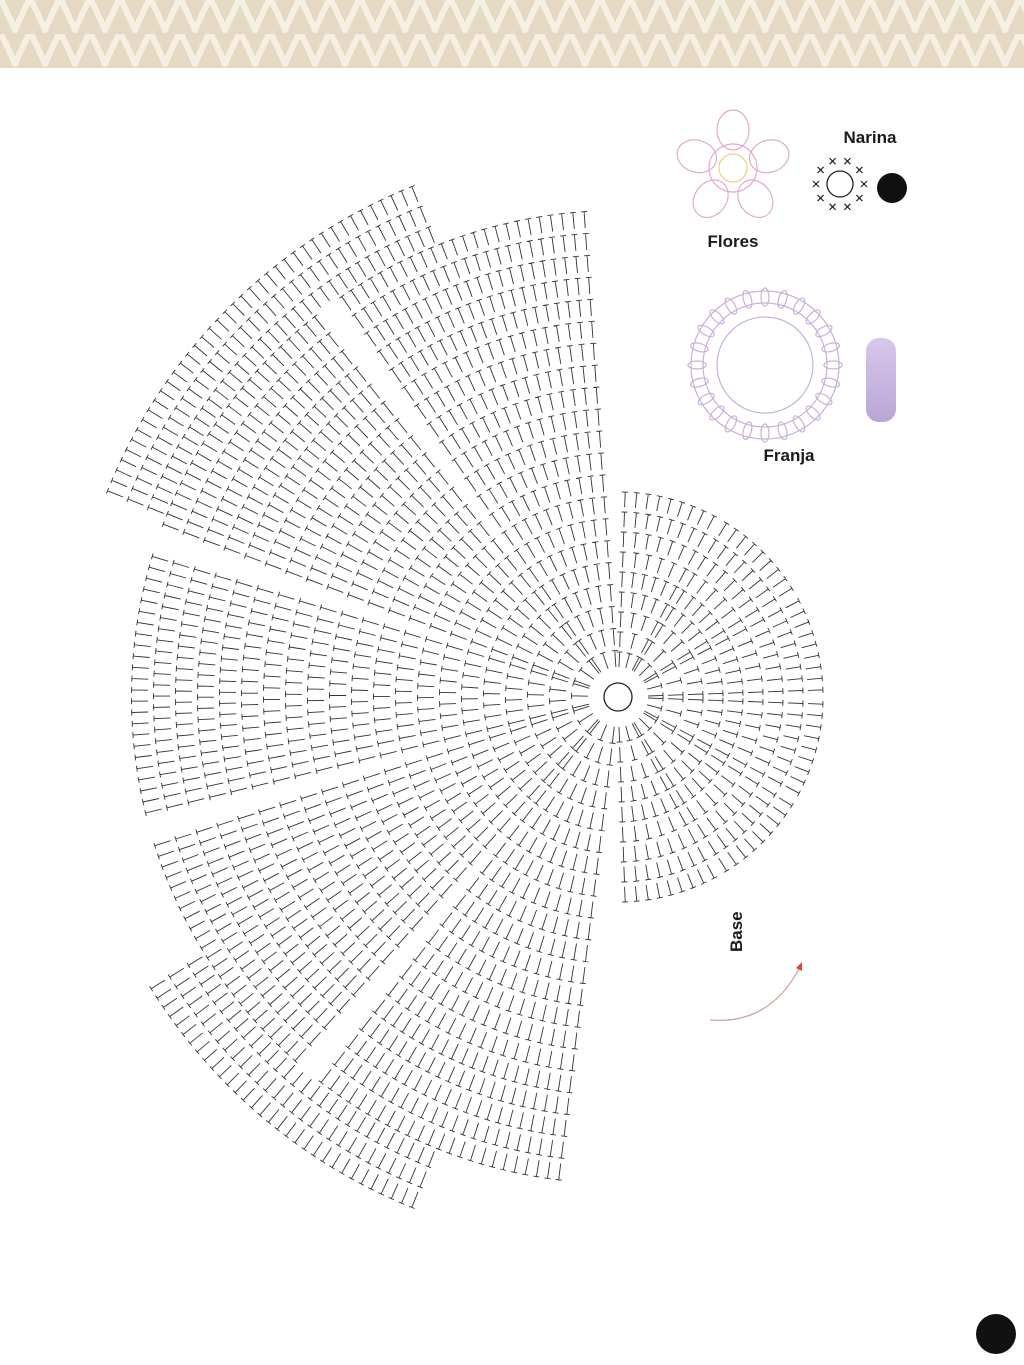 This screenshot has height=1365, width=1024. Describe the element at coordinates (732, 241) in the screenshot. I see `flores-label: Flores` at that location.